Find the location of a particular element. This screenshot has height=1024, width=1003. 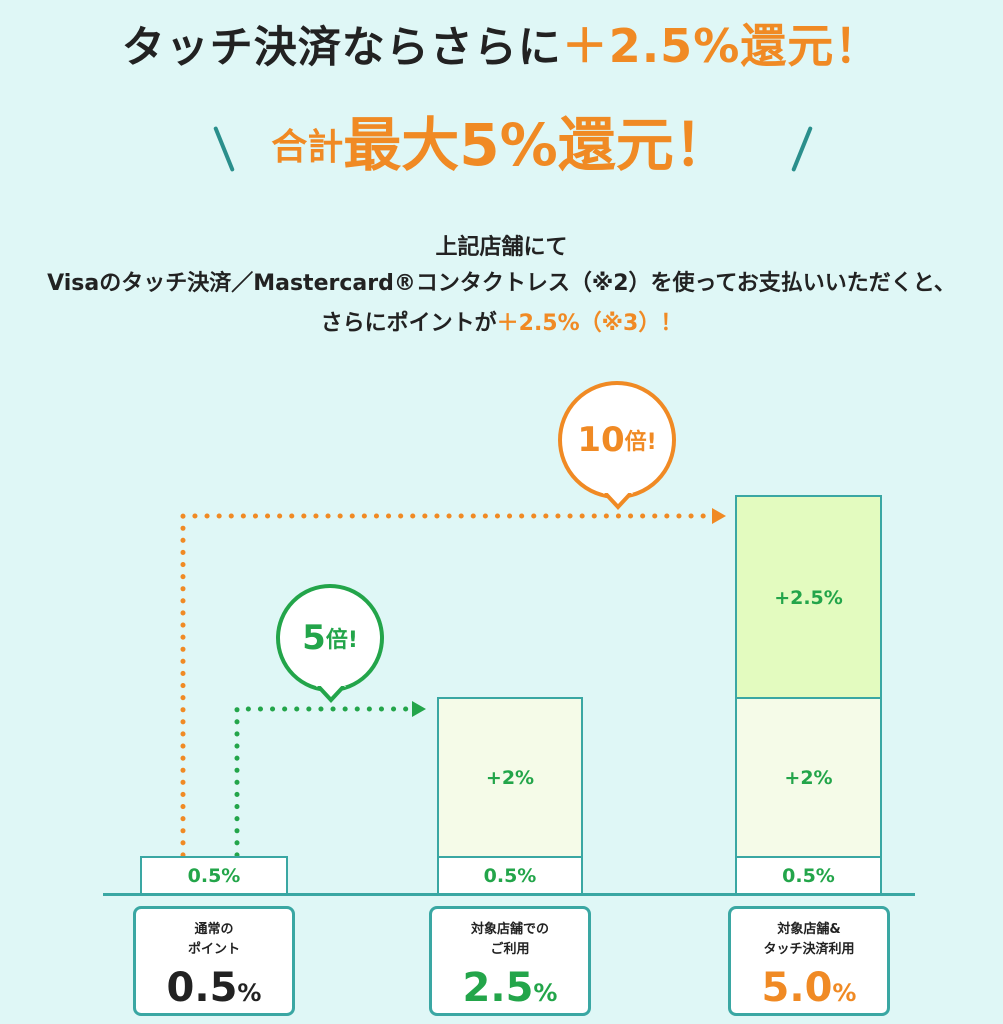

headline-line2: 合計最大5%還元！ is located at coordinates (501, 140).